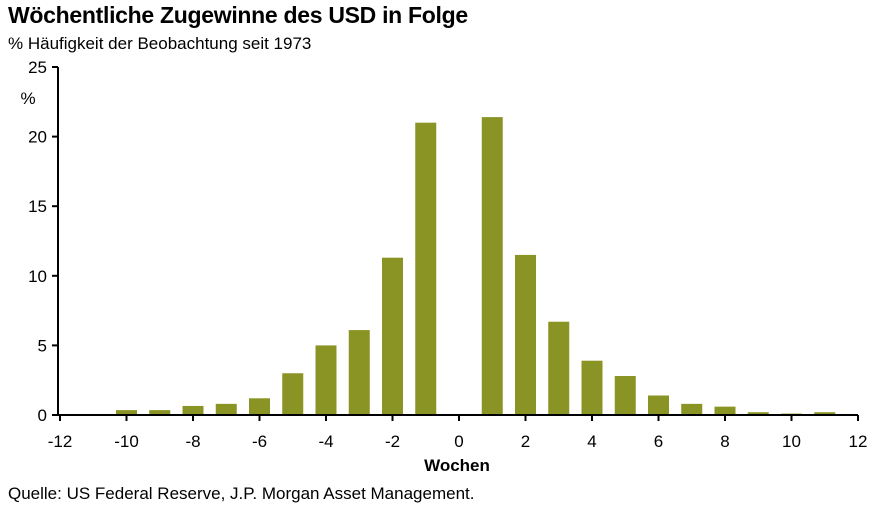 The image size is (878, 510). Describe the element at coordinates (392, 336) in the screenshot. I see `bar-week--2` at that location.